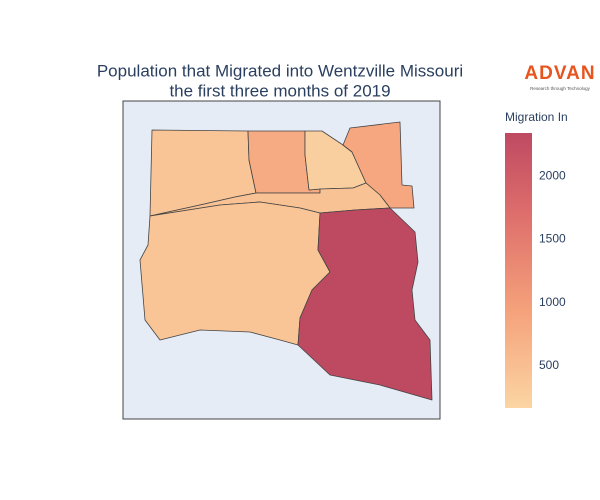 The image size is (600, 500). What do you see at coordinates (552, 239) in the screenshot?
I see `colorbar-tick-label: 1500` at bounding box center [552, 239].